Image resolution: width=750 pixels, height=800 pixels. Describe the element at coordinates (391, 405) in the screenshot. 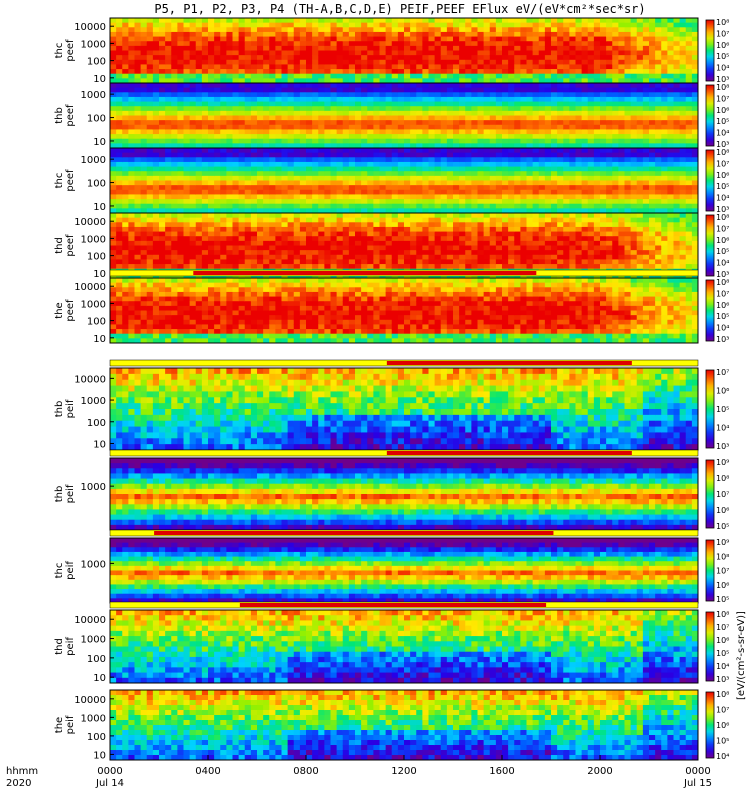

I see `panel-thb-peif: 10 100 1000 10000 thb peif 10³ 10⁴ 10⁵ 10⁶ 10⁷` at that location.